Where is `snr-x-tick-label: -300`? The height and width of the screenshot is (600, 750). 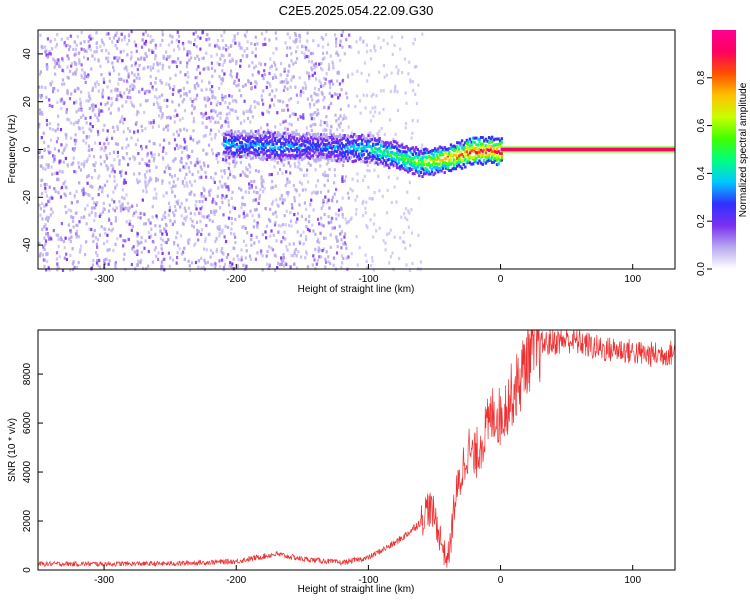 snr-x-tick-label: -300 is located at coordinates (104, 580).